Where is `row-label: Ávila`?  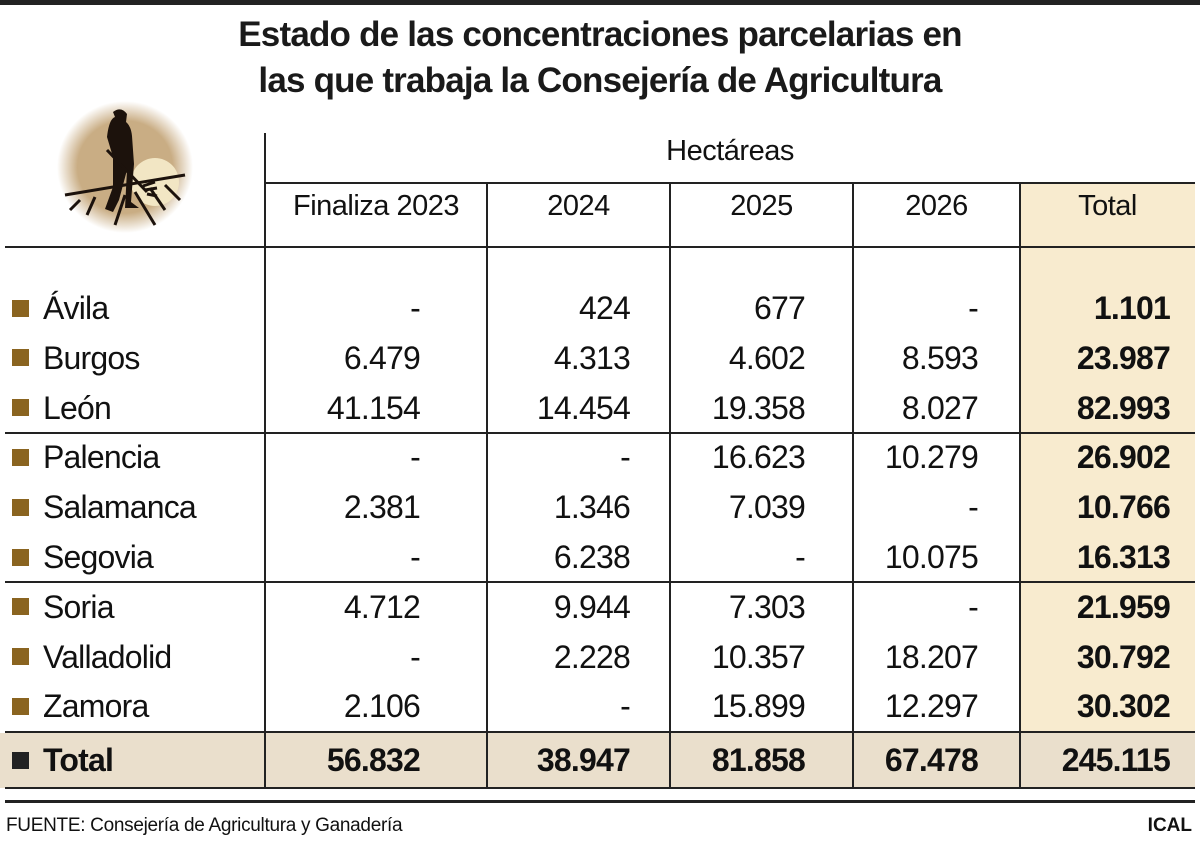
row-label: Ávila is located at coordinates (60, 308).